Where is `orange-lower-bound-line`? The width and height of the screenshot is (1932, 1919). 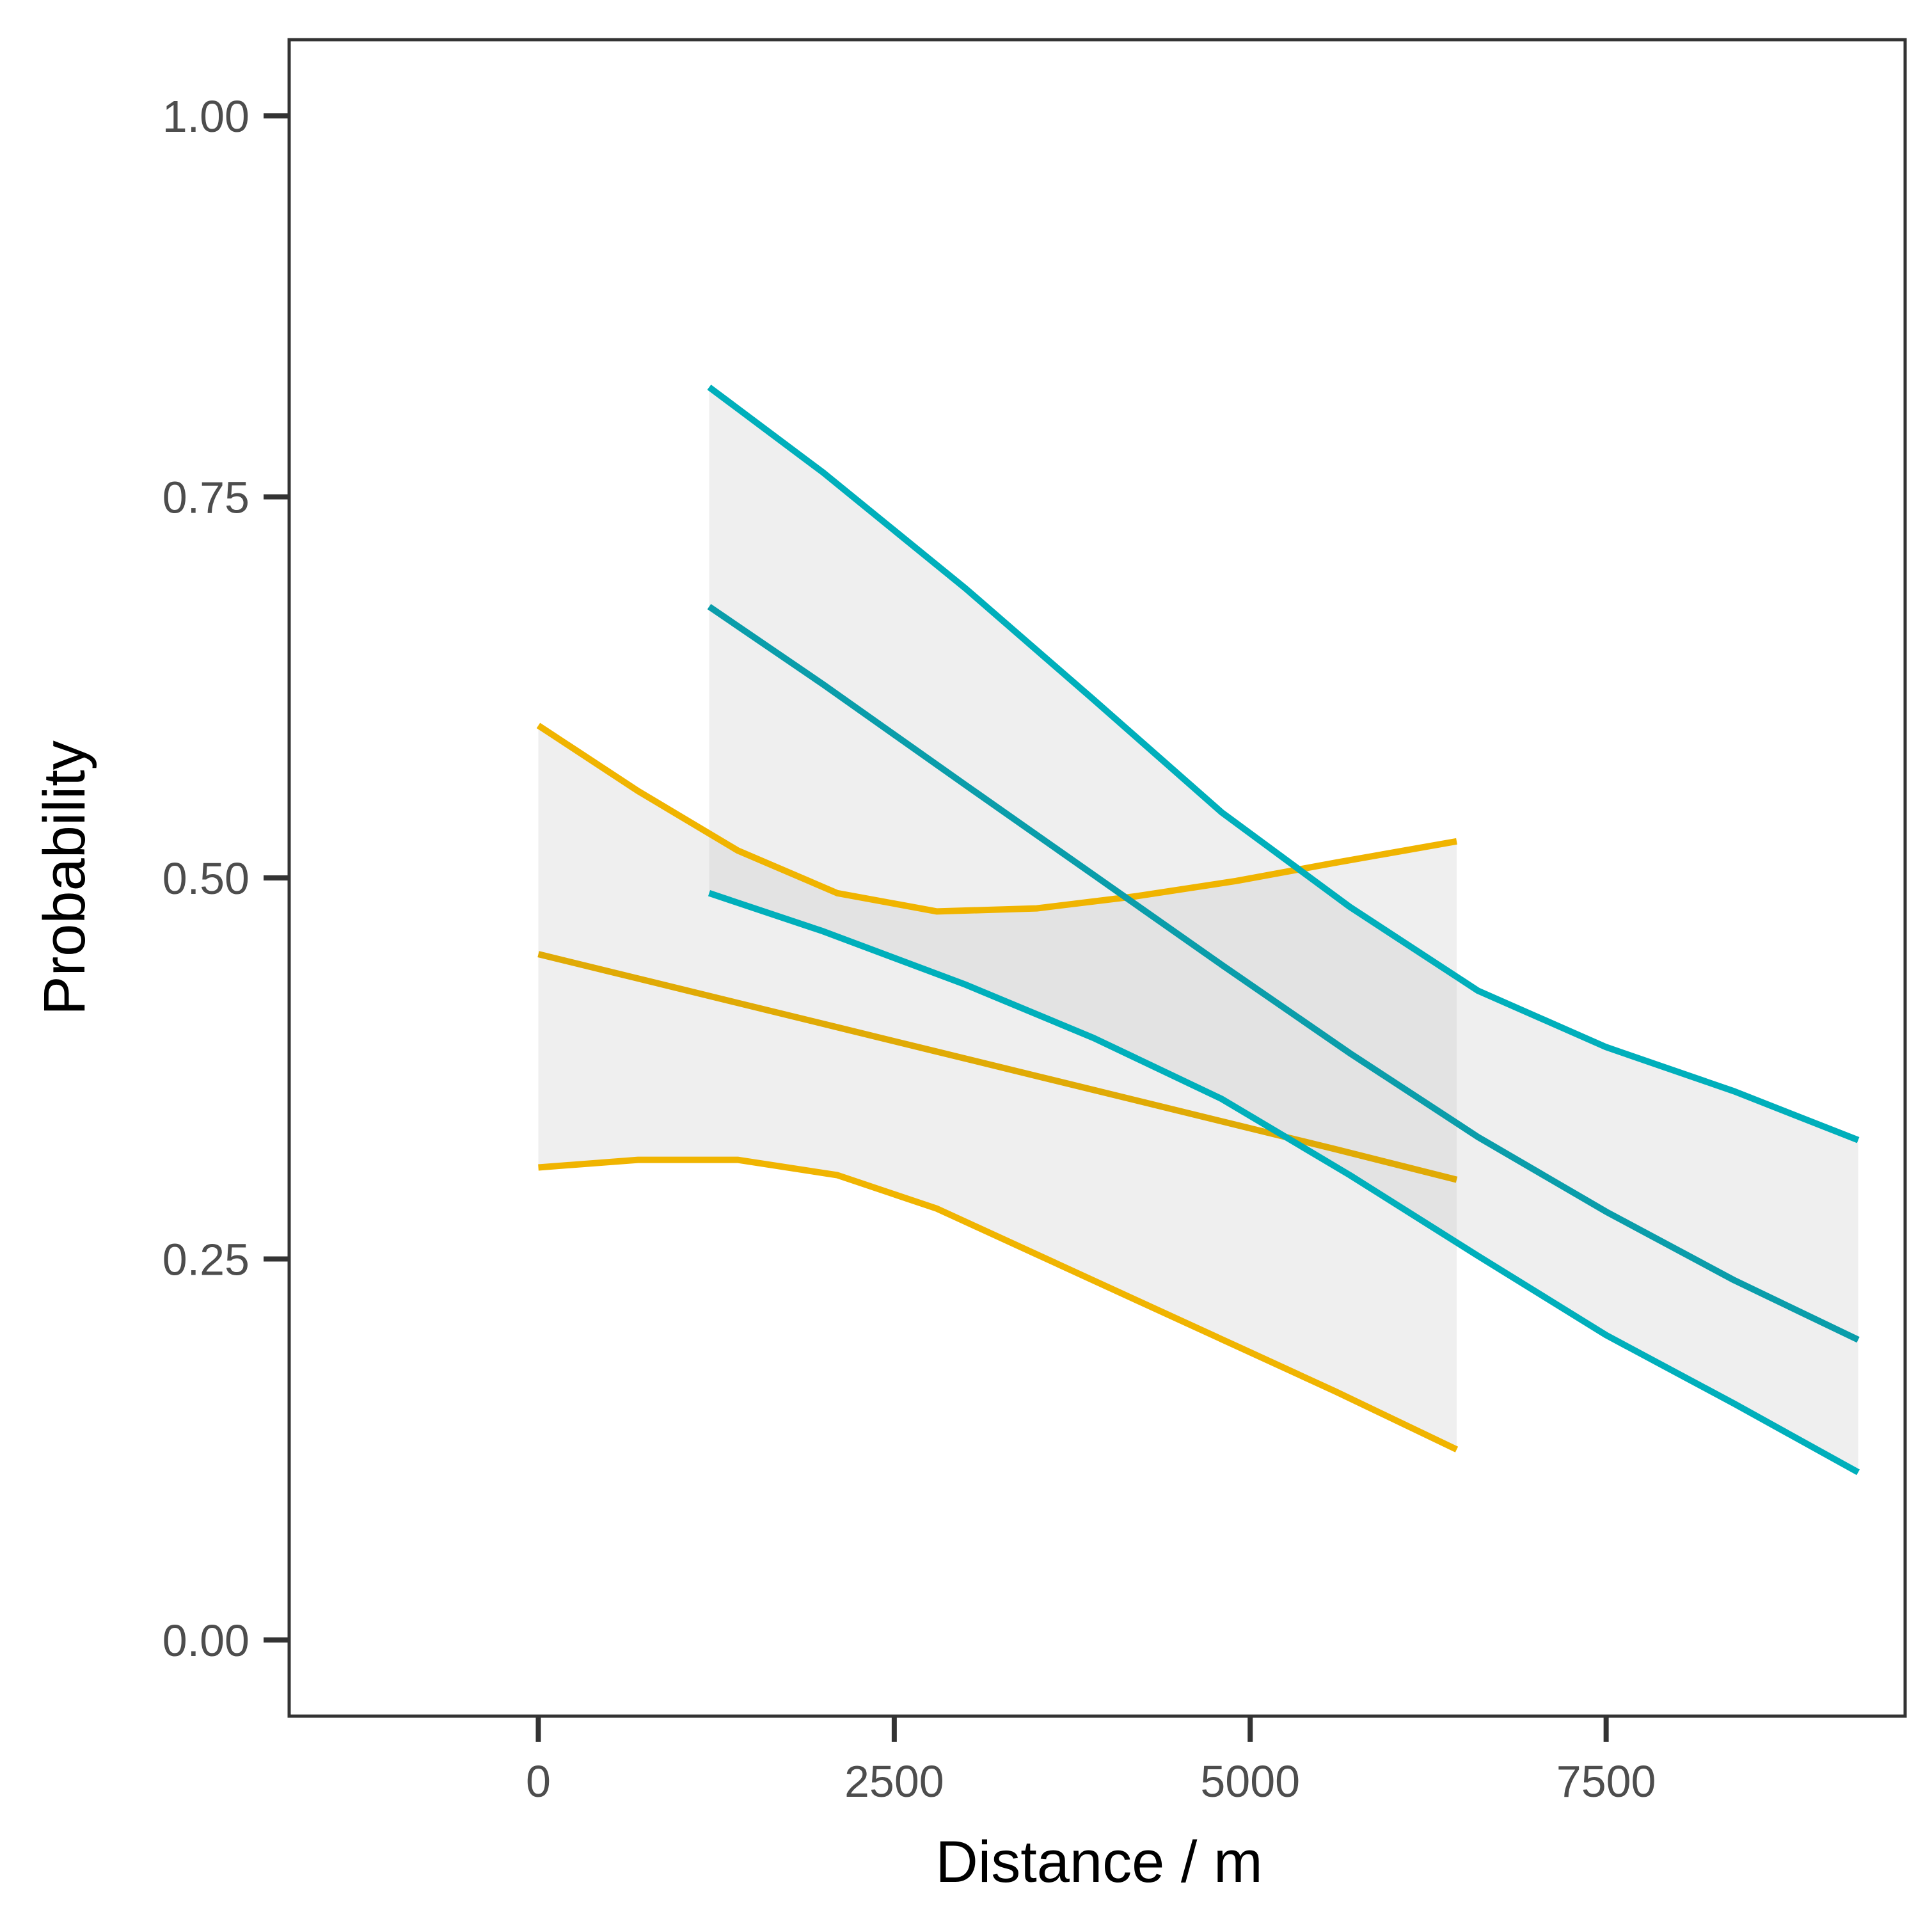
orange-lower-bound-line is located at coordinates (998, 1304).